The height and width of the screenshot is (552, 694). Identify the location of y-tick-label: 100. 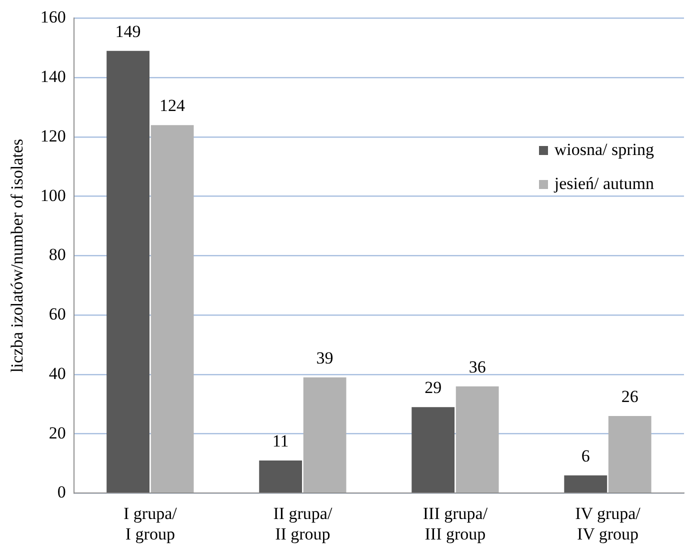
(53, 195).